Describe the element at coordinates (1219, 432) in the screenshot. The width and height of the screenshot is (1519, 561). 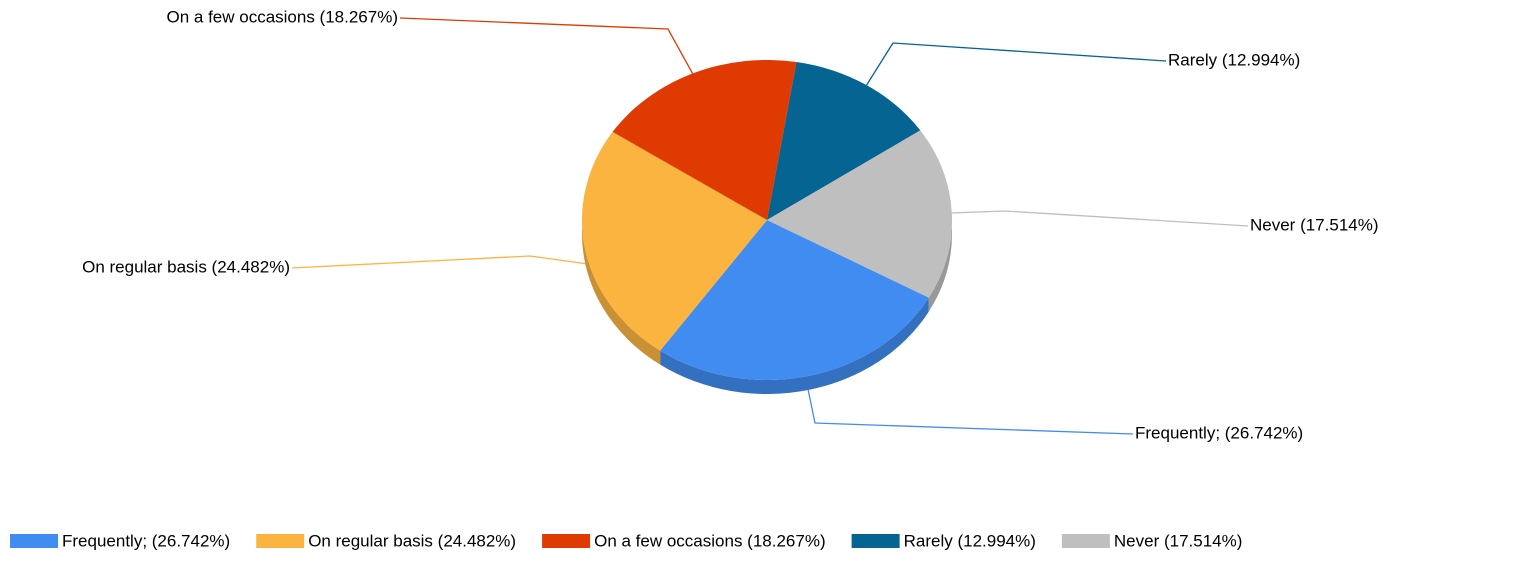
I see `data-label: Frequently; (26.742%)` at that location.